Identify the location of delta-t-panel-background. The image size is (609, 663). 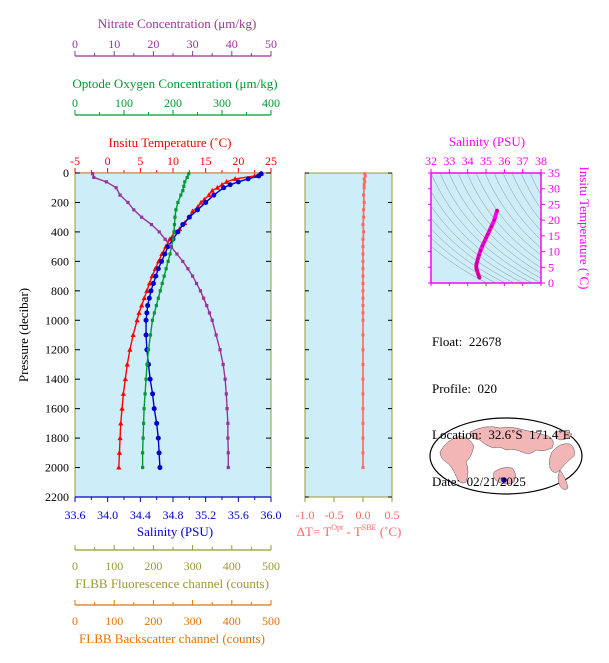
(348, 335).